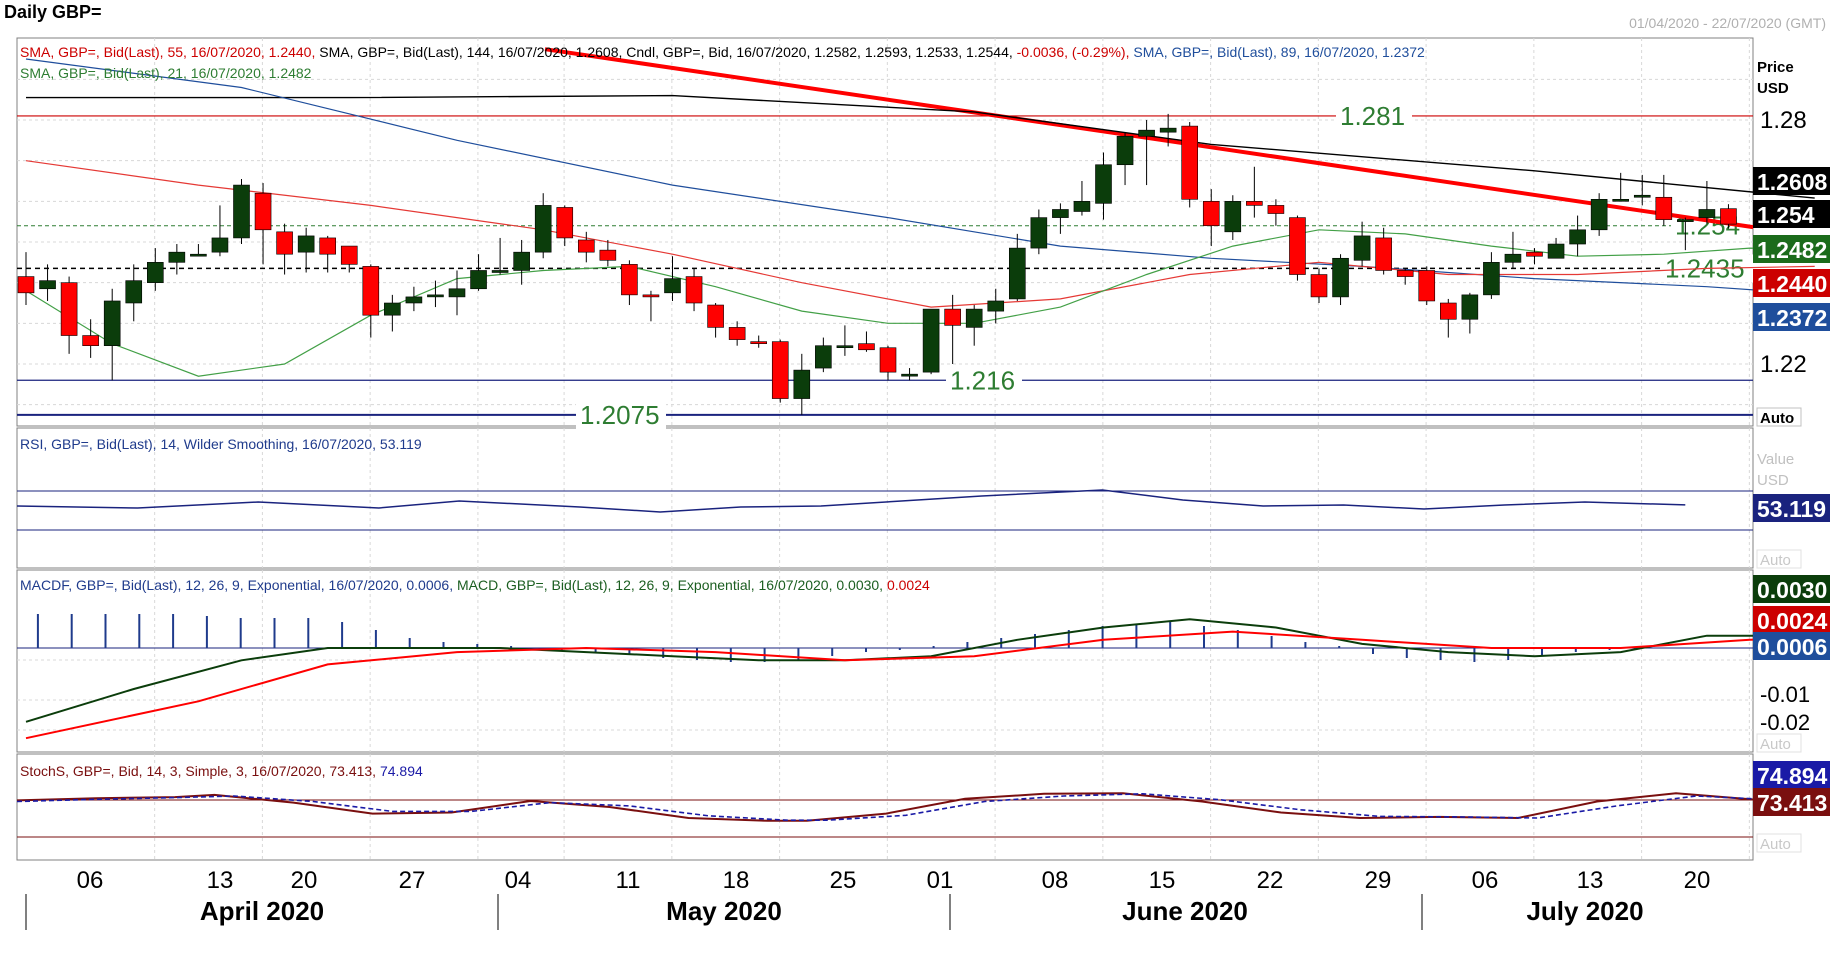 Image resolution: width=1830 pixels, height=956 pixels. I want to click on level-label: 1.2075, so click(620, 415).